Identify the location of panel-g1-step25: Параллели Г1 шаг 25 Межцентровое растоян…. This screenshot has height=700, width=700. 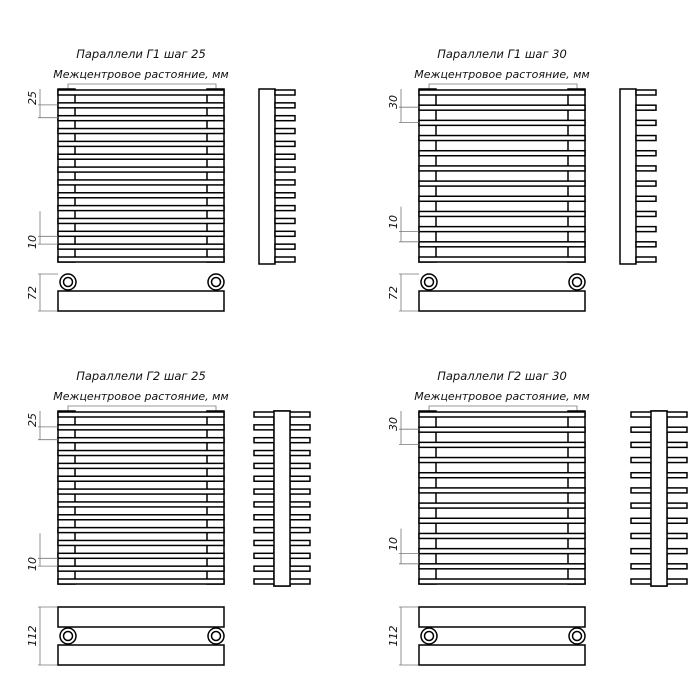
(161, 179).